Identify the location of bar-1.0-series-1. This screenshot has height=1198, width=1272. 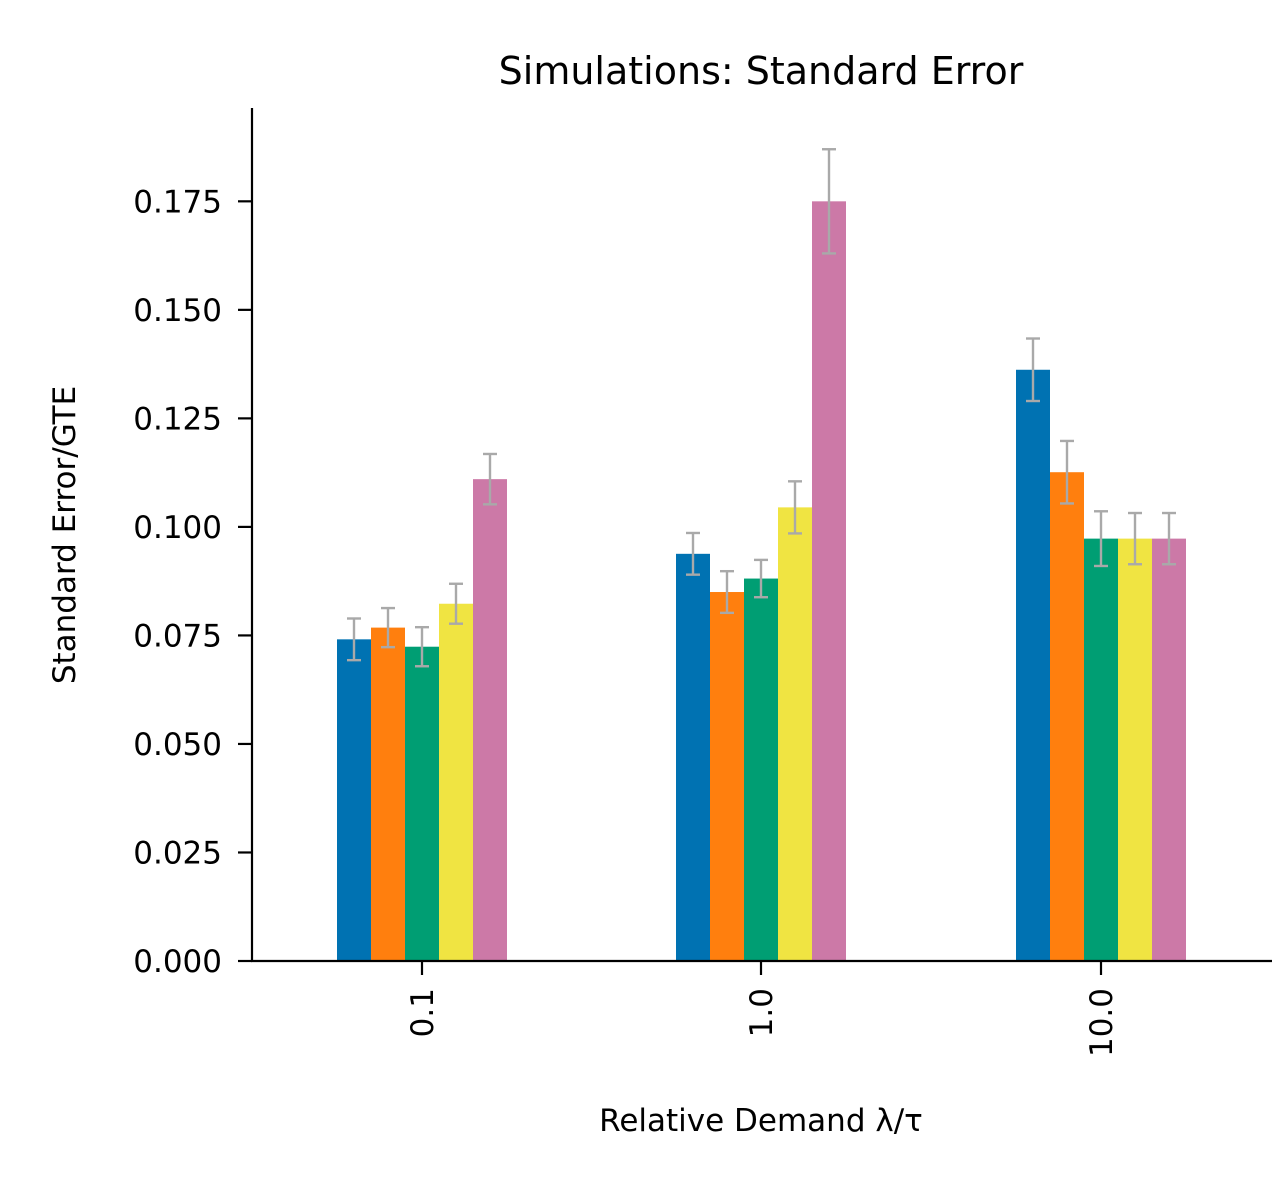
(693, 757).